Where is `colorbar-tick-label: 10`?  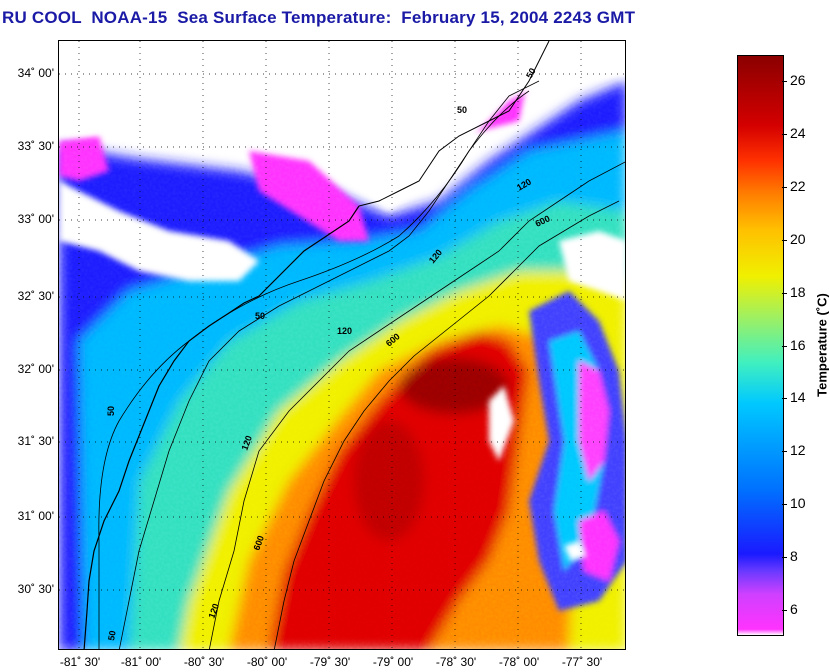 colorbar-tick-label: 10 is located at coordinates (798, 502).